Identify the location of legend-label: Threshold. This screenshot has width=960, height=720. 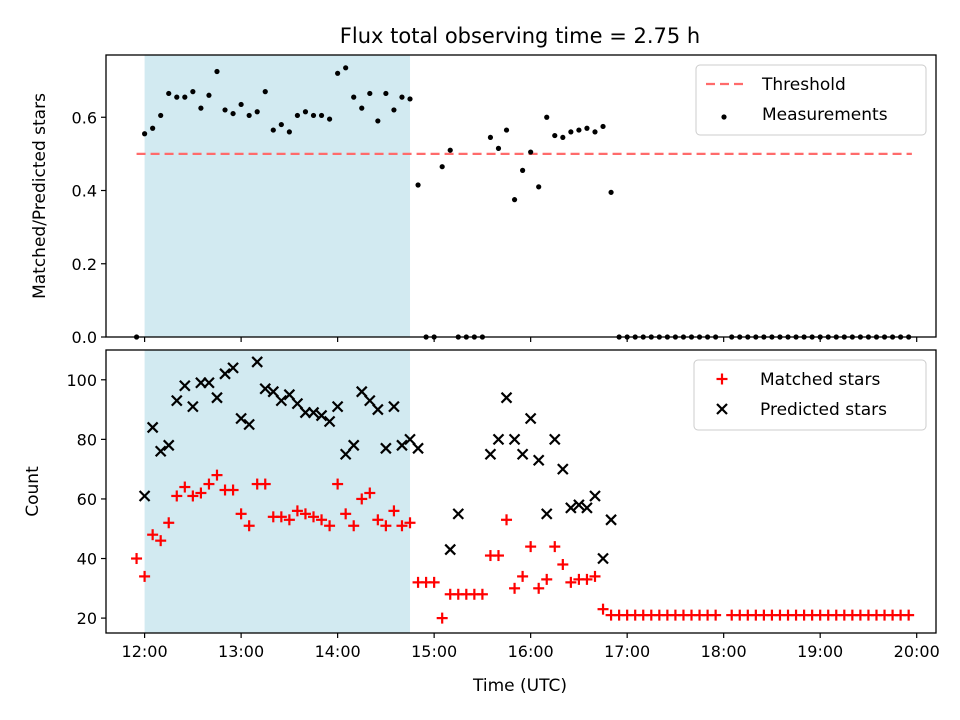
(803, 85).